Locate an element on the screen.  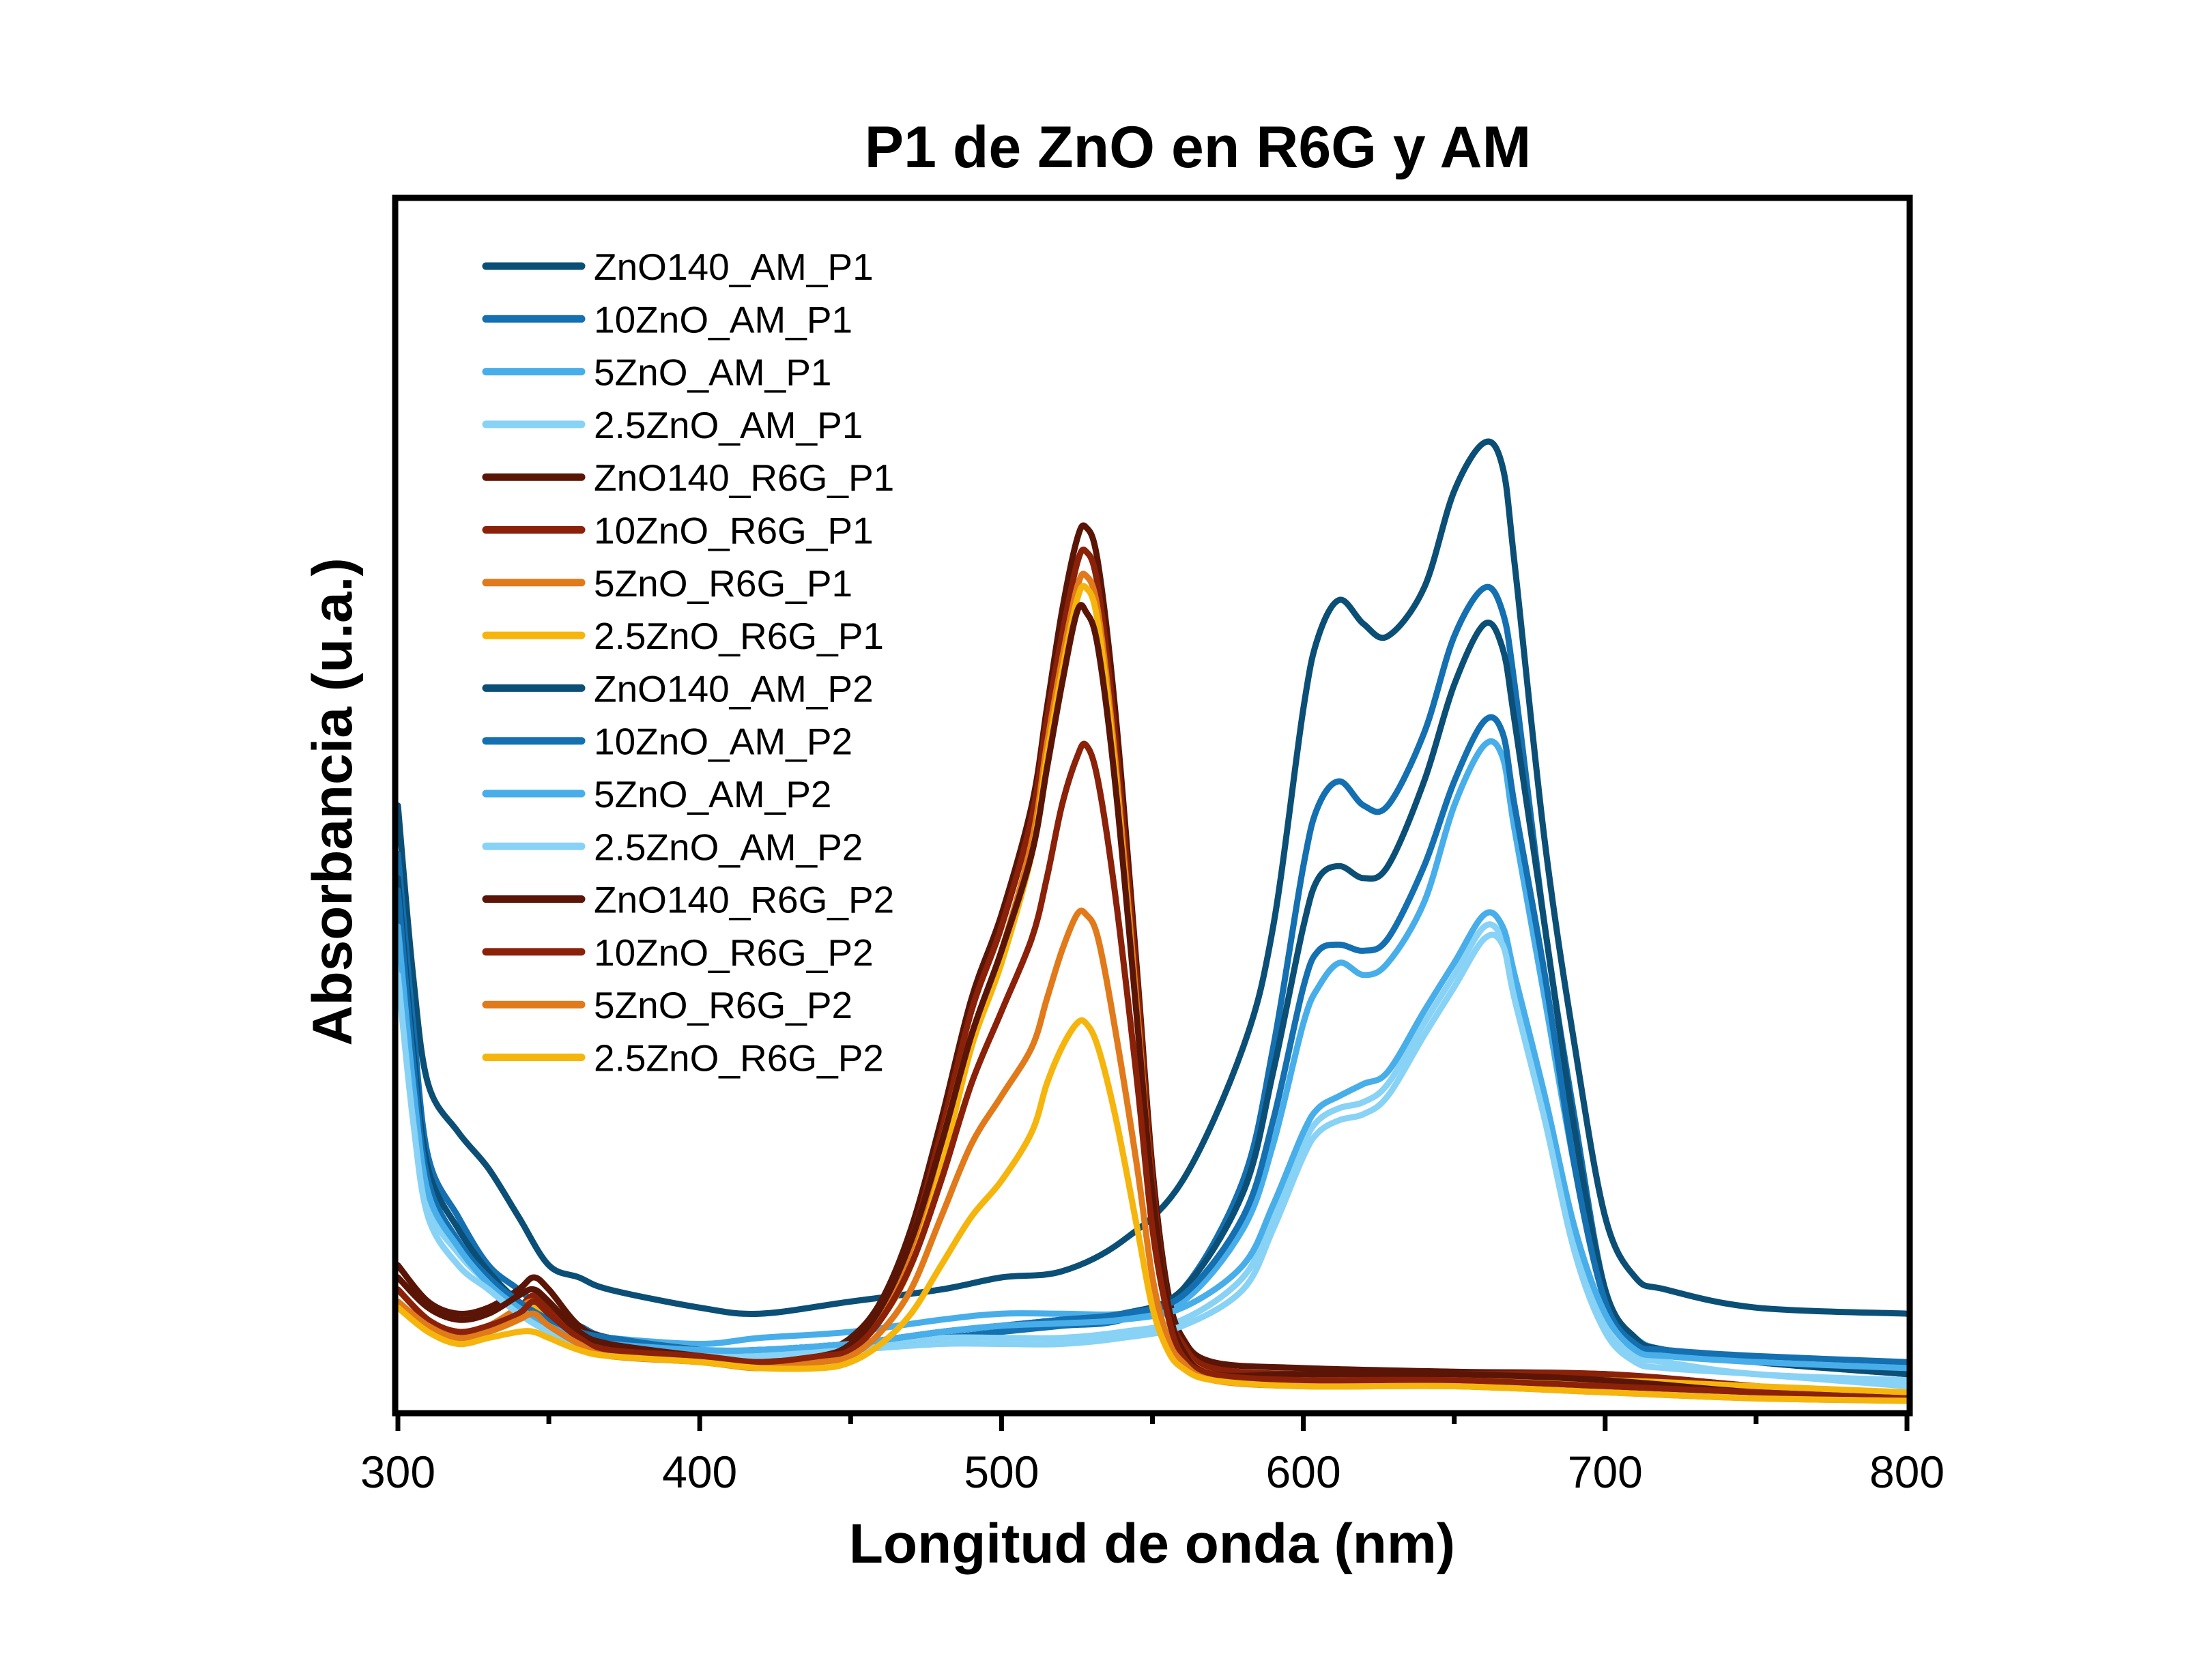
x-axis-tick-labels: 300 400 500 600 700 800 is located at coordinates (1152, 1472).